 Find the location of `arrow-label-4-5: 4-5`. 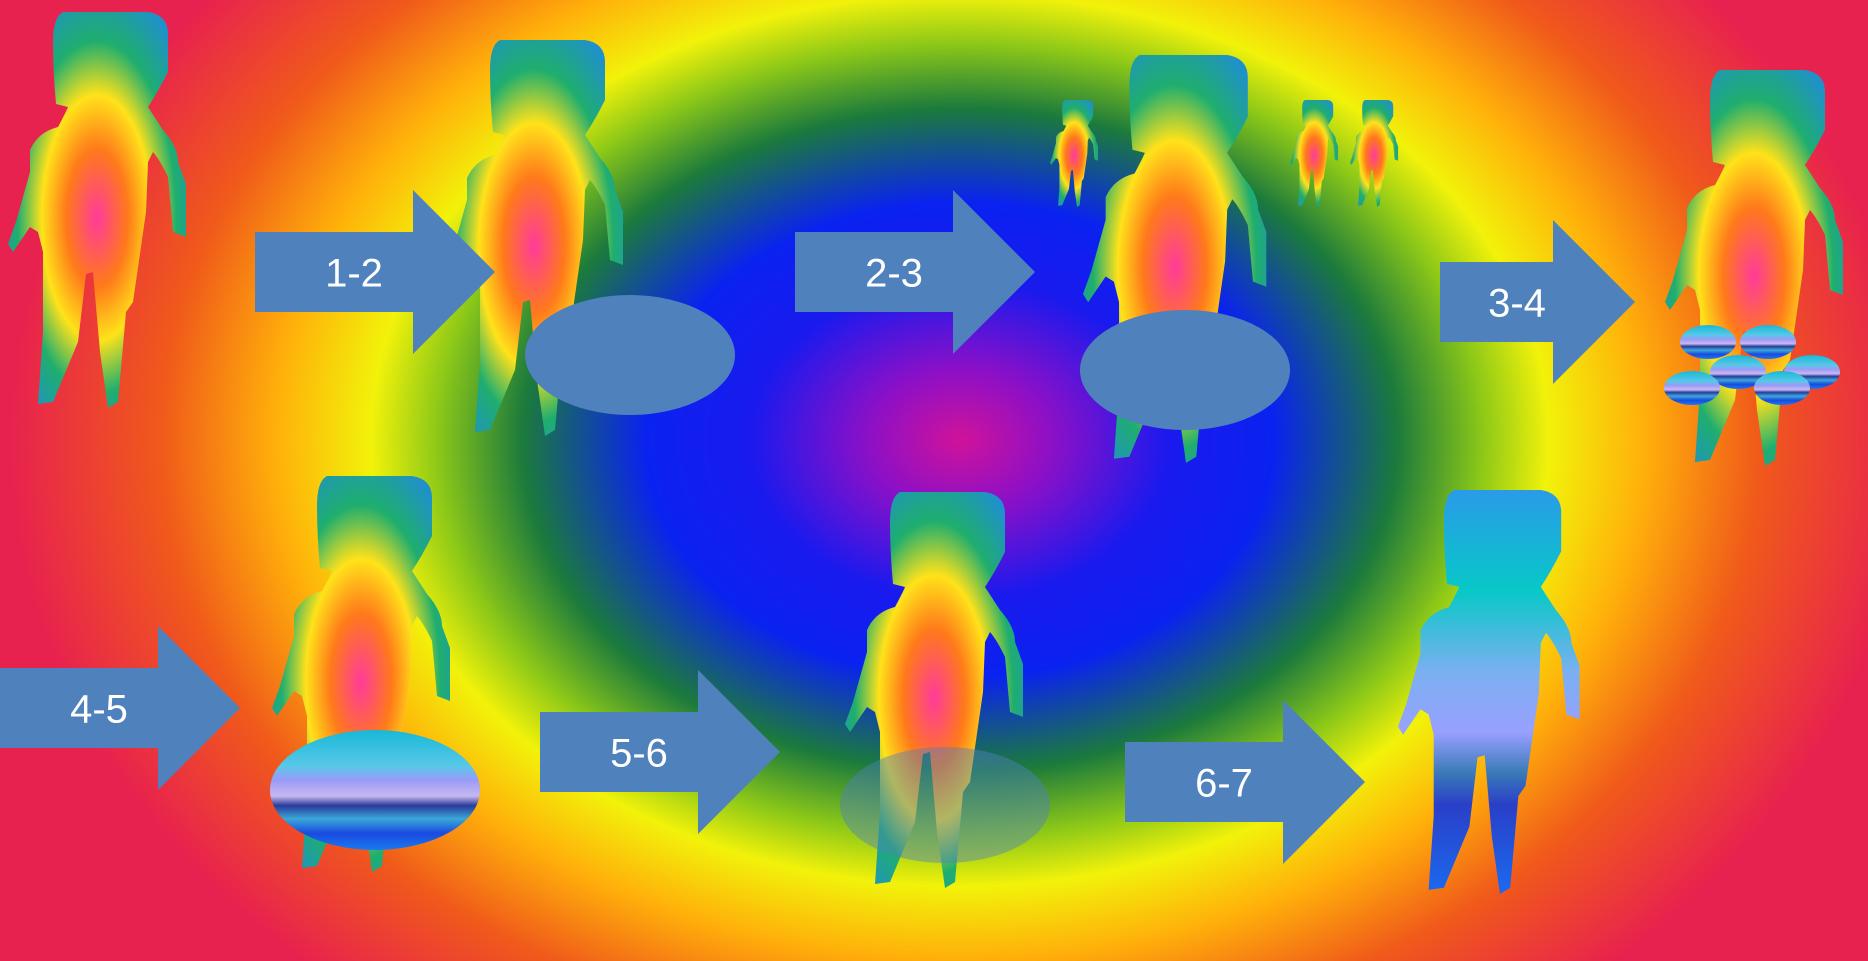

arrow-label-4-5: 4-5 is located at coordinates (99, 709).